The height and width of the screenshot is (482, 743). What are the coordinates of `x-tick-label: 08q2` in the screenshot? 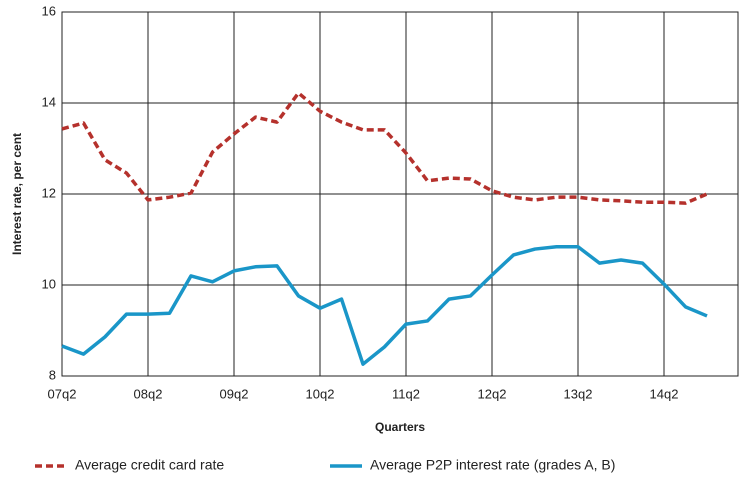 It's located at (148, 393).